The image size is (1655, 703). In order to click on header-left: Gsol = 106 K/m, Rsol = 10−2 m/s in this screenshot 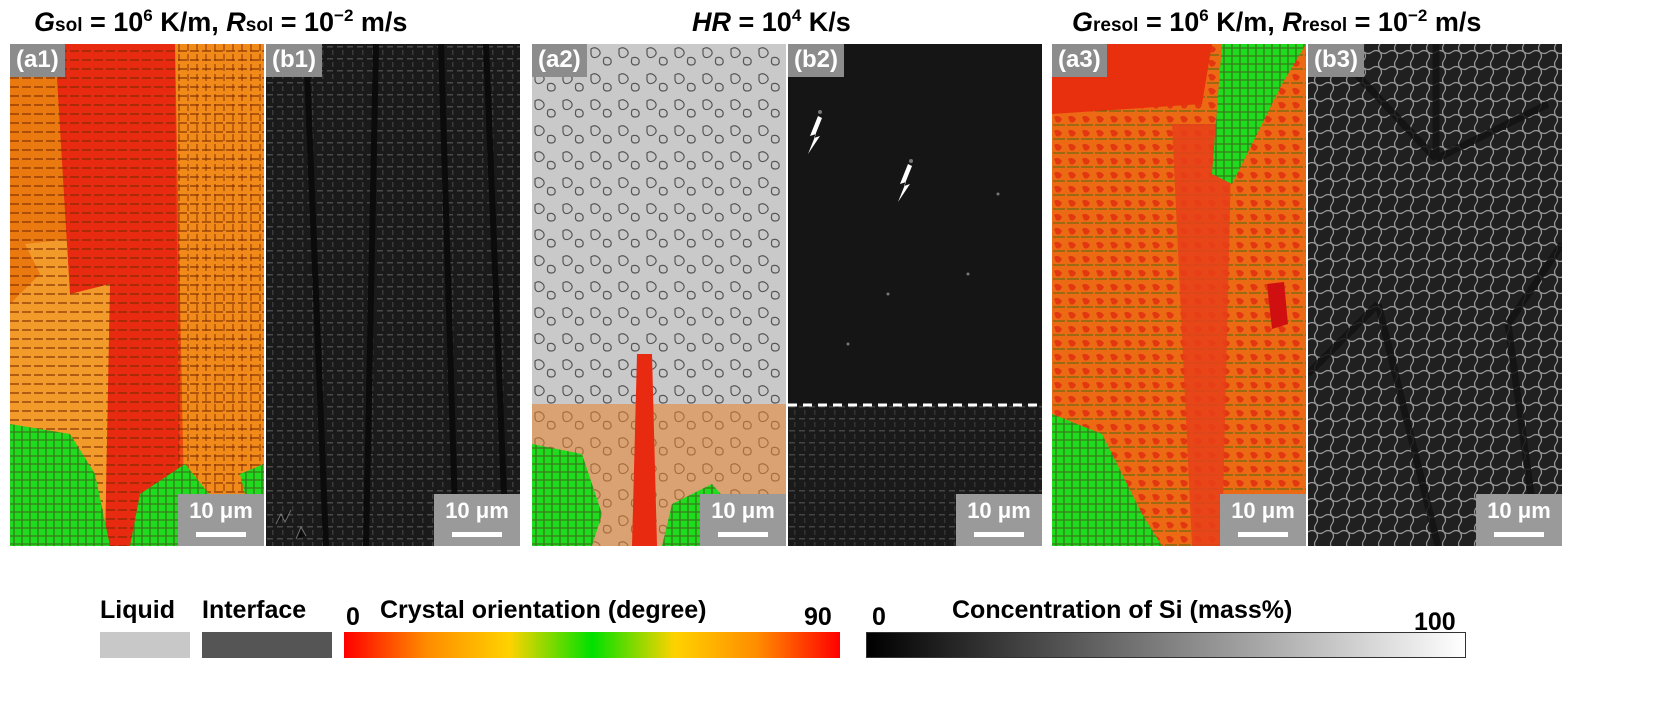, I will do `click(220, 22)`.